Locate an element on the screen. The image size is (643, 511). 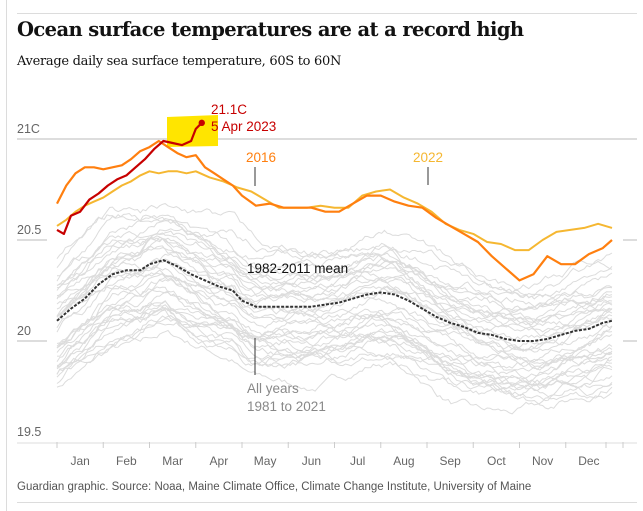
series-line-1982-2011-mean is located at coordinates (334, 300).